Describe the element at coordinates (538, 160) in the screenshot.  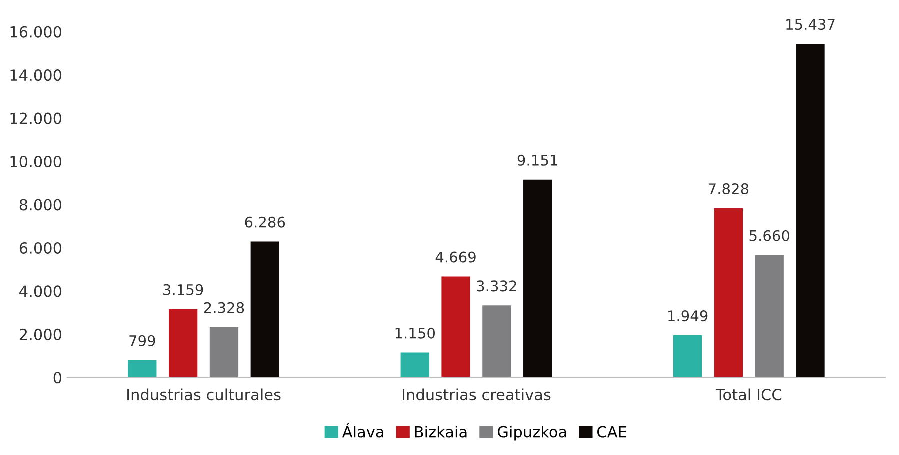
I see `data-label: 9.151` at that location.